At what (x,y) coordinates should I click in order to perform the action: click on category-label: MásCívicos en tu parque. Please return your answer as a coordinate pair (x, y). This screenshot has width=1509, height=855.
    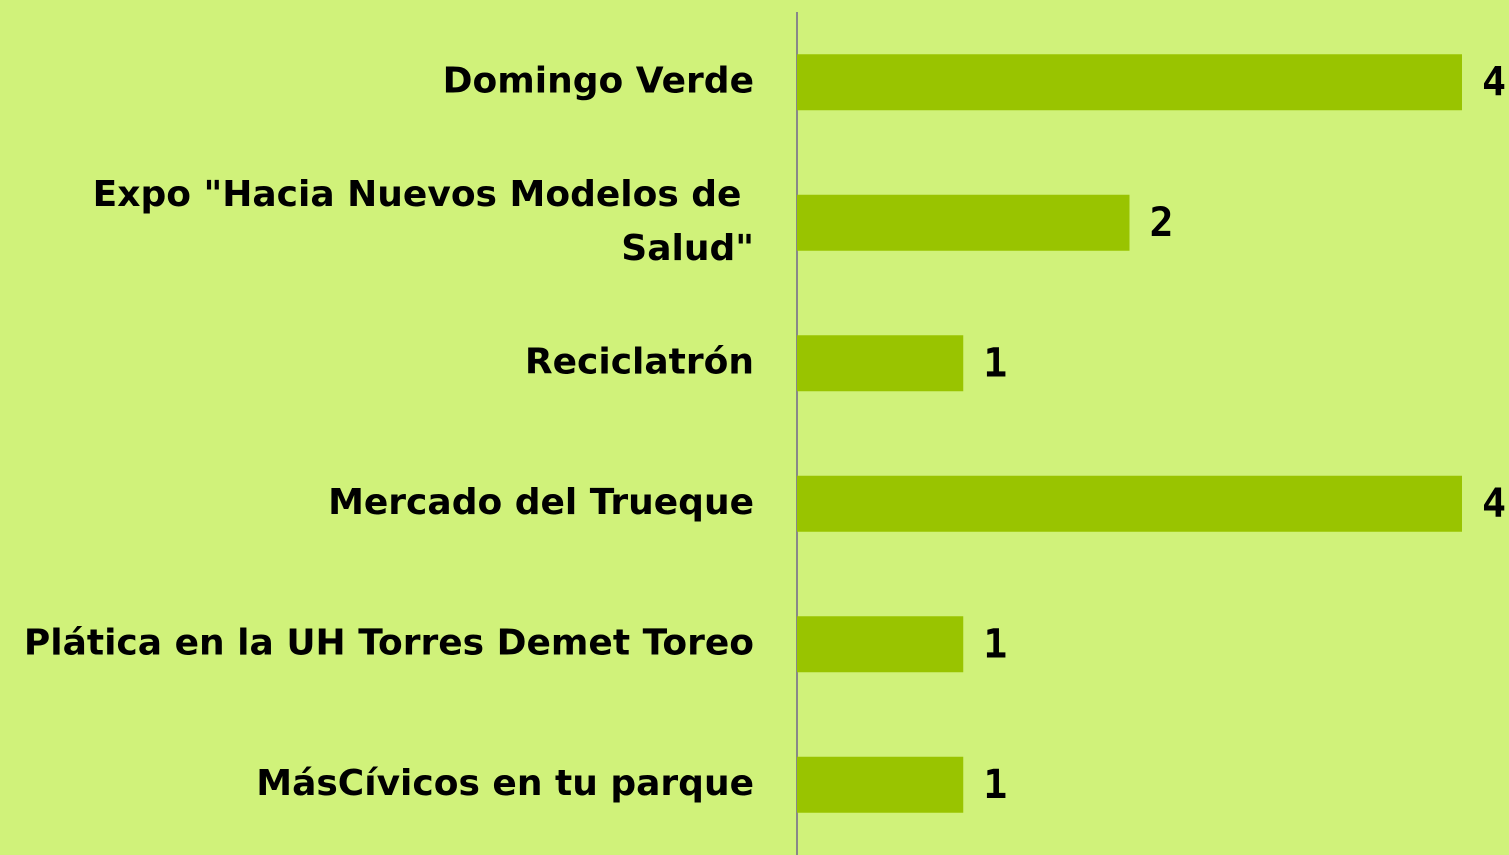
    Looking at the image, I should click on (505, 783).